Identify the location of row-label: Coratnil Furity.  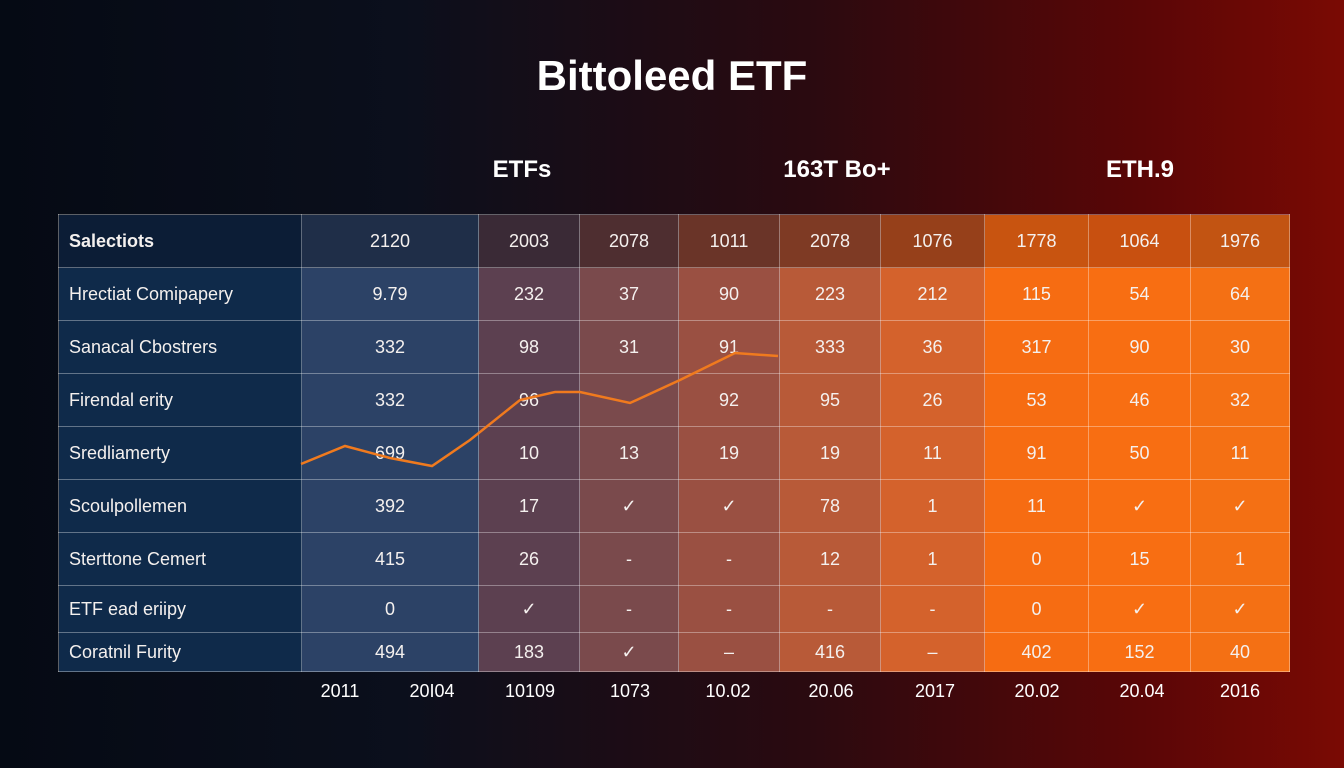
(180, 652).